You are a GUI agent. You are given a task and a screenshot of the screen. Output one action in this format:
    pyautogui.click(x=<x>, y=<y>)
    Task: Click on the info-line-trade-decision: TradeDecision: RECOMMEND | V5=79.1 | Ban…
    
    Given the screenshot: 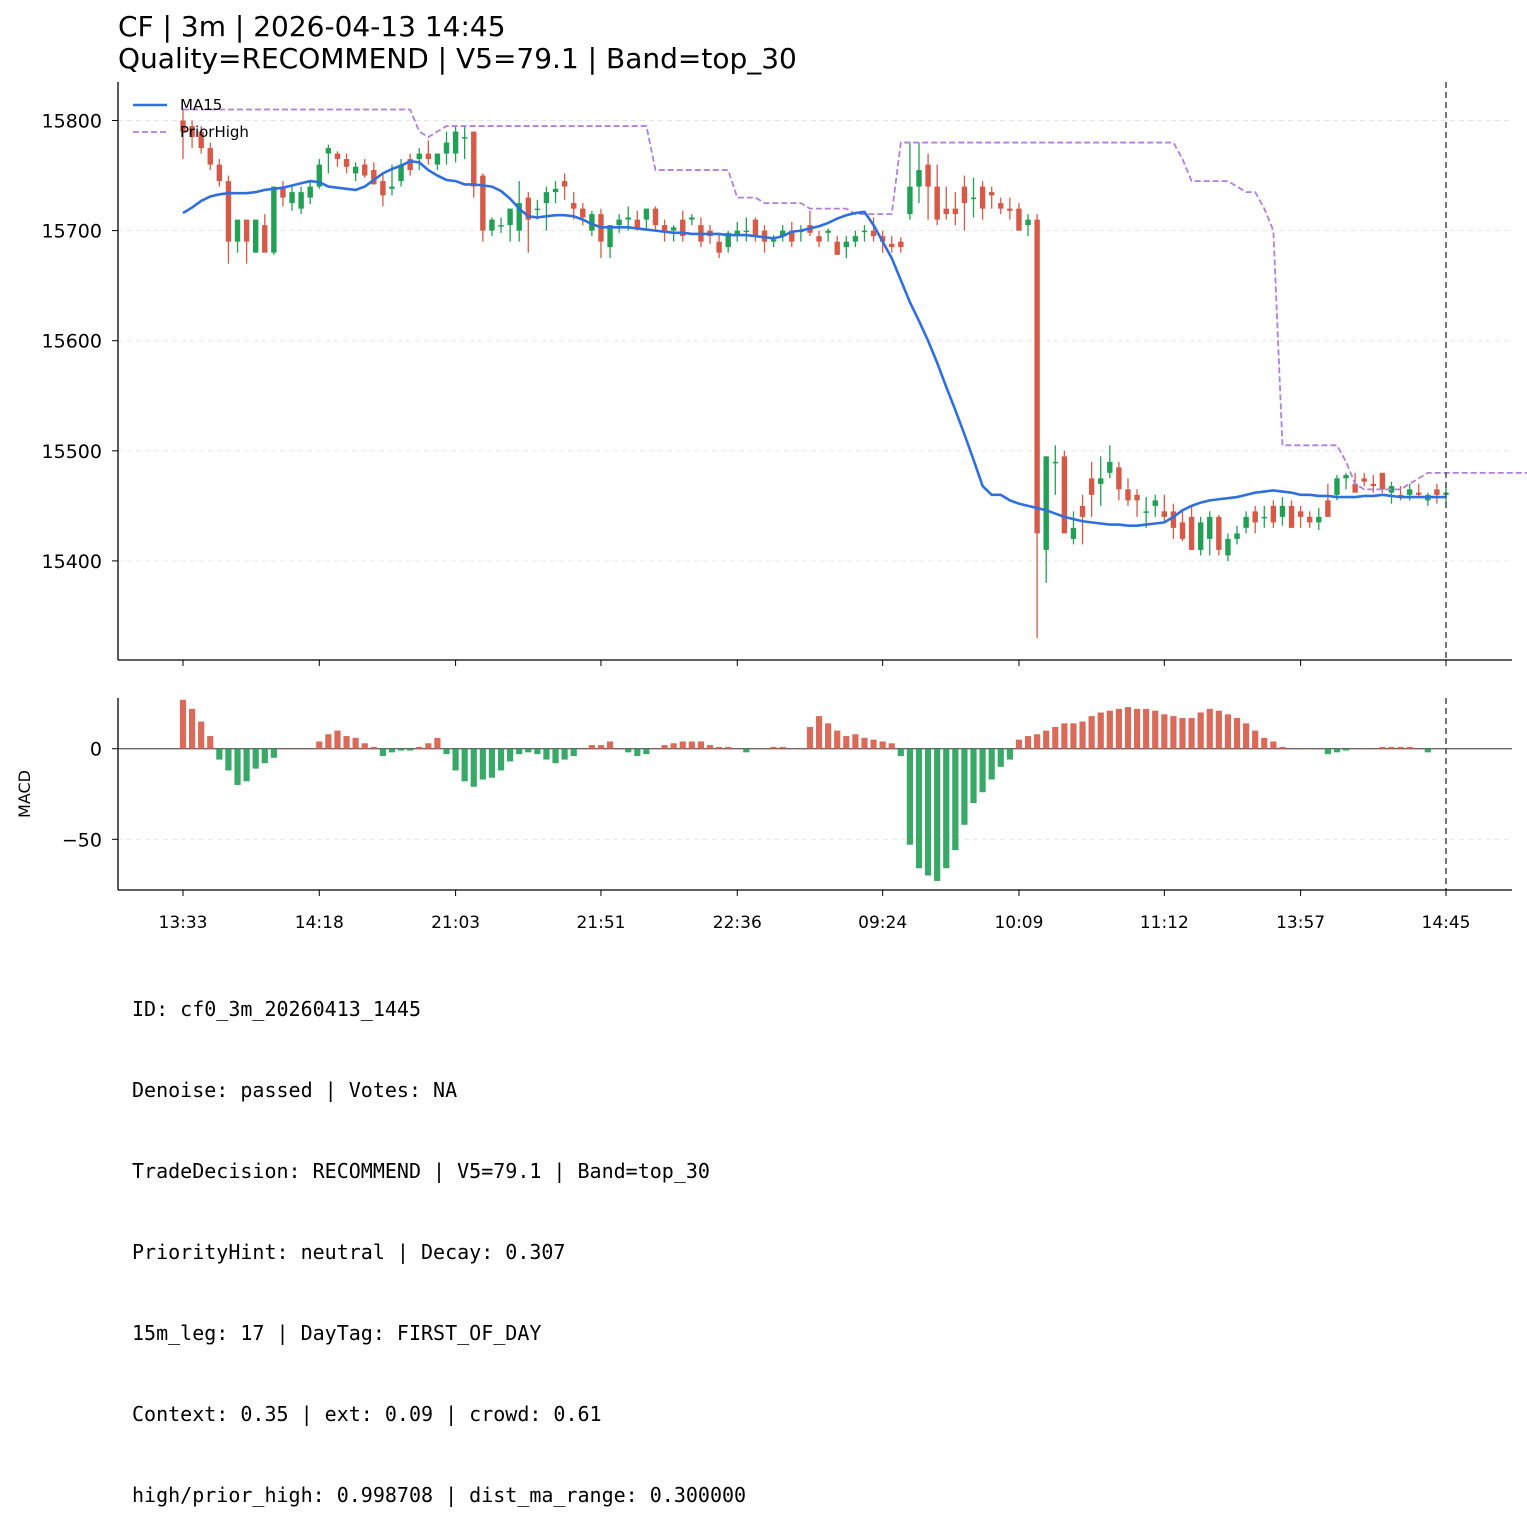 What is the action you would take?
    pyautogui.click(x=421, y=1171)
    